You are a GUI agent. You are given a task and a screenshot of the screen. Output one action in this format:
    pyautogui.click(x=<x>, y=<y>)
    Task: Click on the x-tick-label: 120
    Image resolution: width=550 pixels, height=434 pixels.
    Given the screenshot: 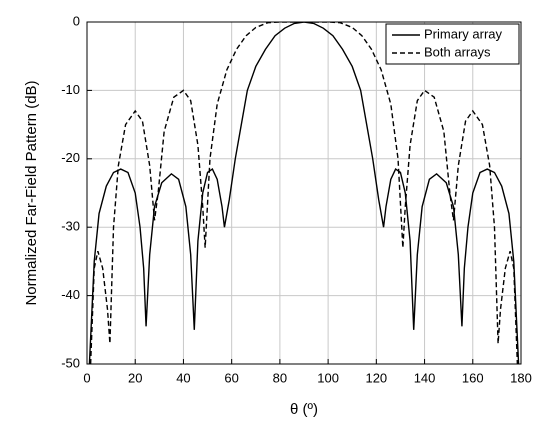 What is the action you would take?
    pyautogui.click(x=376, y=377)
    